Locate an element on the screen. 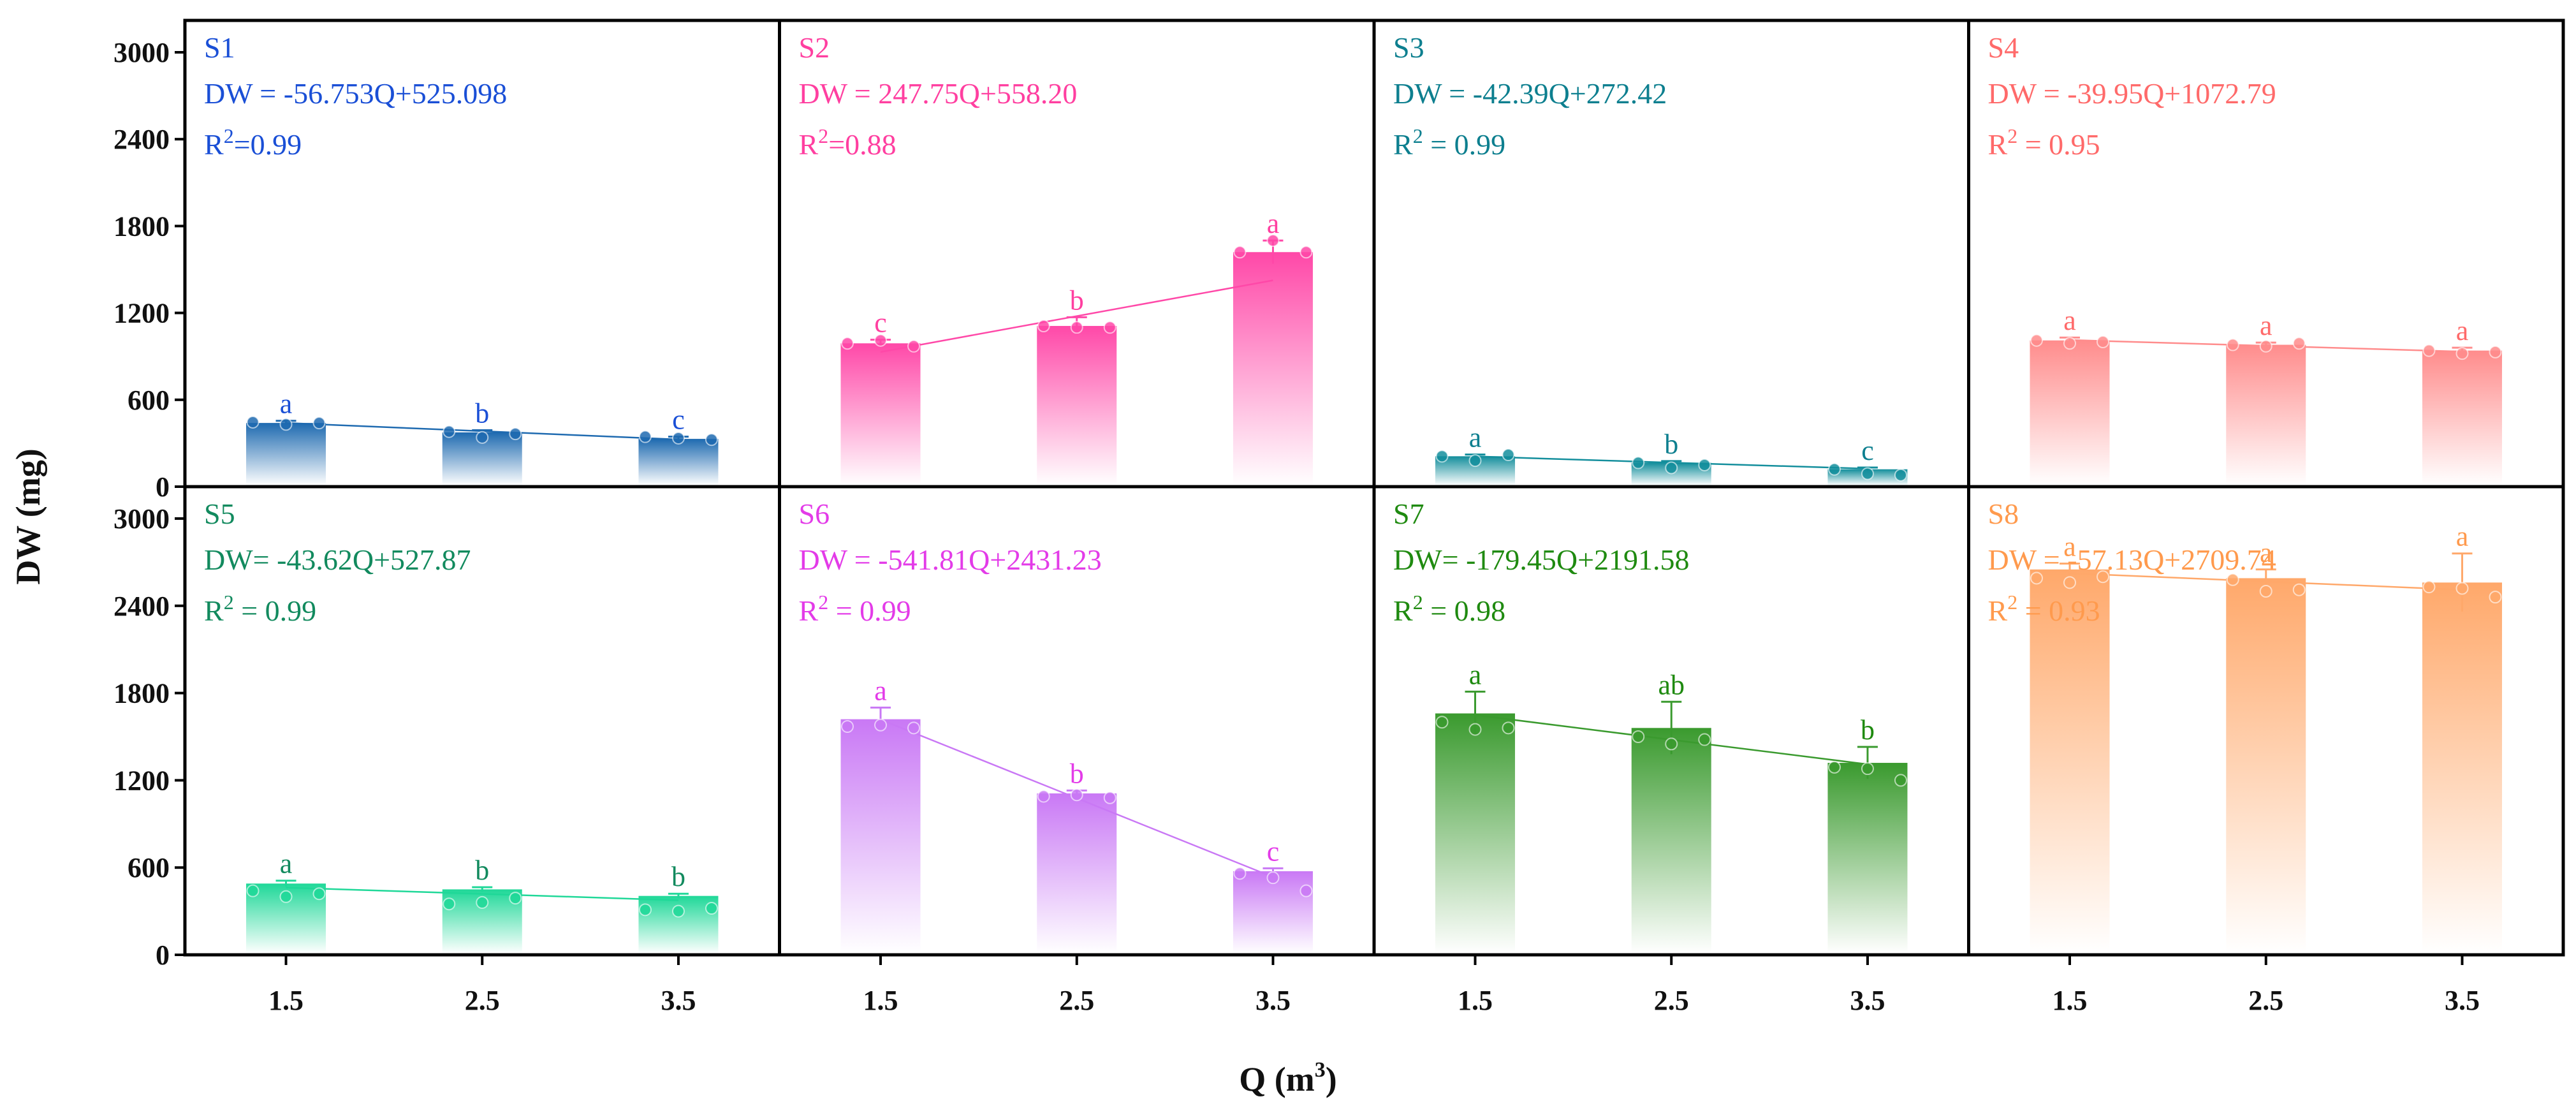 Image resolution: width=2576 pixels, height=1113 pixels. regression-equation: DW= -179.45Q+2191.58 is located at coordinates (1541, 559).